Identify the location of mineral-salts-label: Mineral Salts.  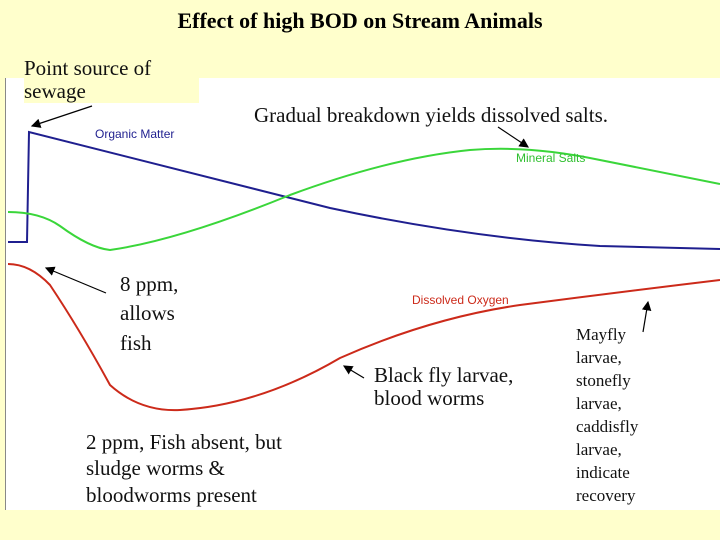
(551, 158).